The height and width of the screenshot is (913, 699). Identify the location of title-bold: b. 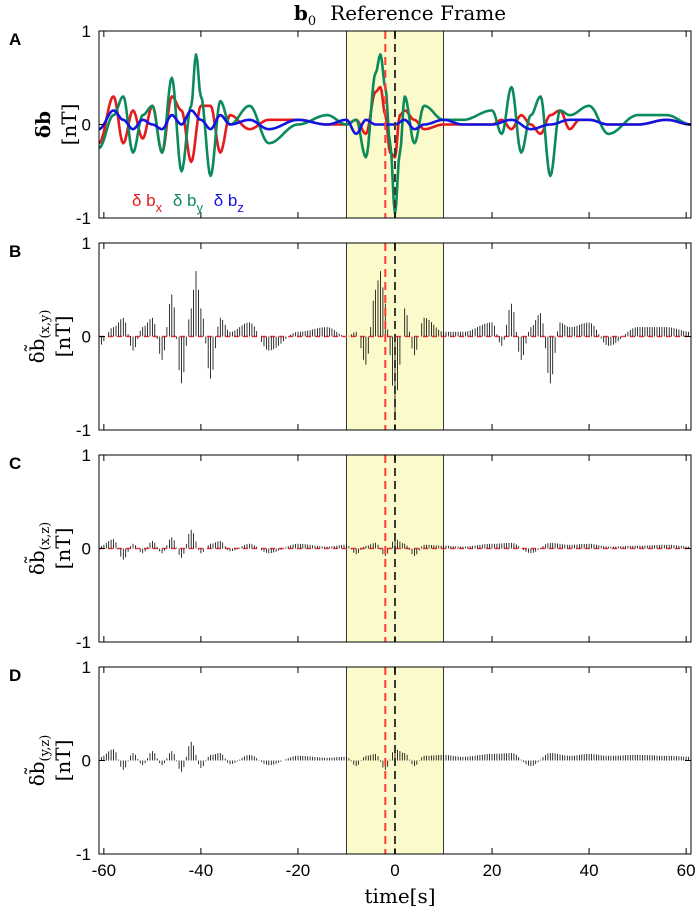
(301, 13).